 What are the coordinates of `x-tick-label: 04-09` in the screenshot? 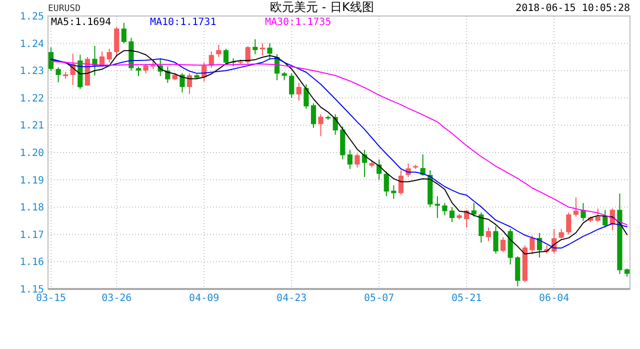 It's located at (204, 298).